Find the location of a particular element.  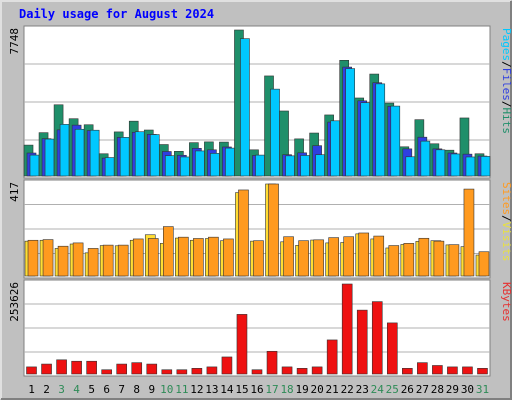

legend-pages: Pages is located at coordinates (506, 44).